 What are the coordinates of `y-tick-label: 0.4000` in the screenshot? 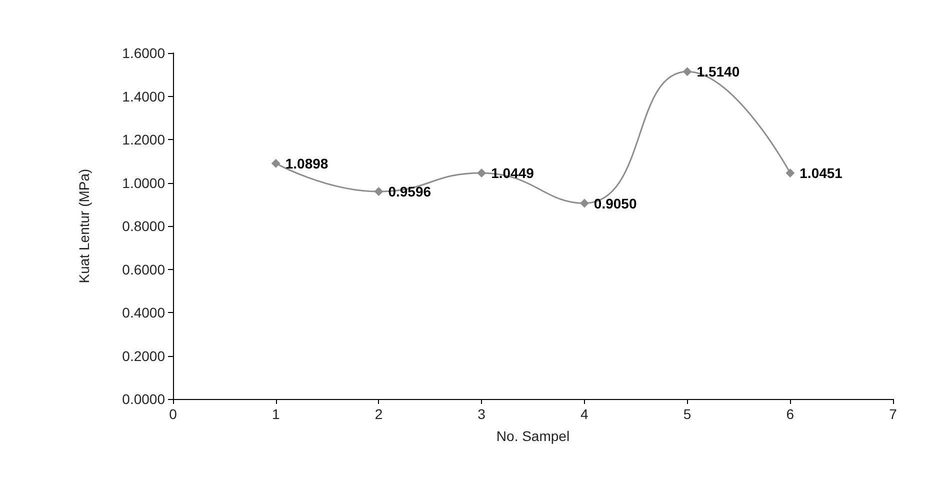 It's located at (144, 312).